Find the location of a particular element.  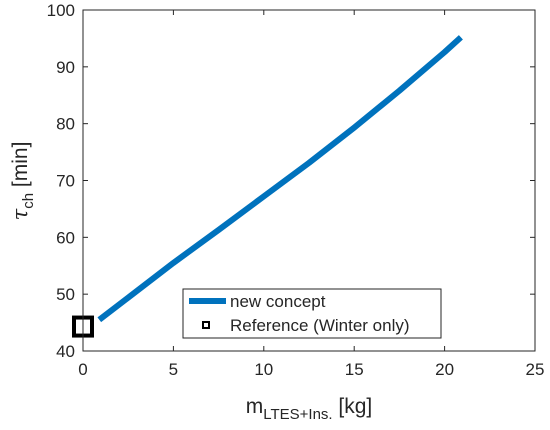

x-tick-label: 10 is located at coordinates (263, 369).